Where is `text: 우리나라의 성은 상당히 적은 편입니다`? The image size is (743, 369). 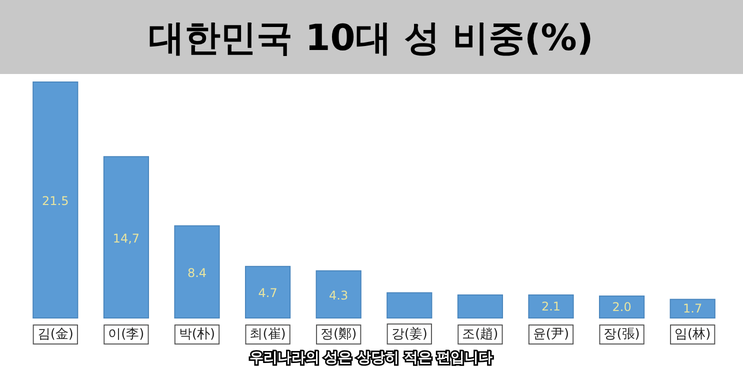
text: 우리나라의 성은 상당히 적은 편입니다 is located at coordinates (371, 358).